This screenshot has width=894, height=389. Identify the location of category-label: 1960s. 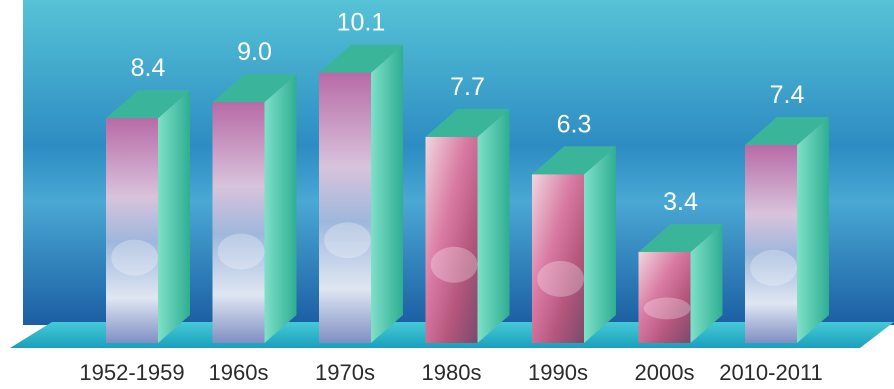
(239, 372).